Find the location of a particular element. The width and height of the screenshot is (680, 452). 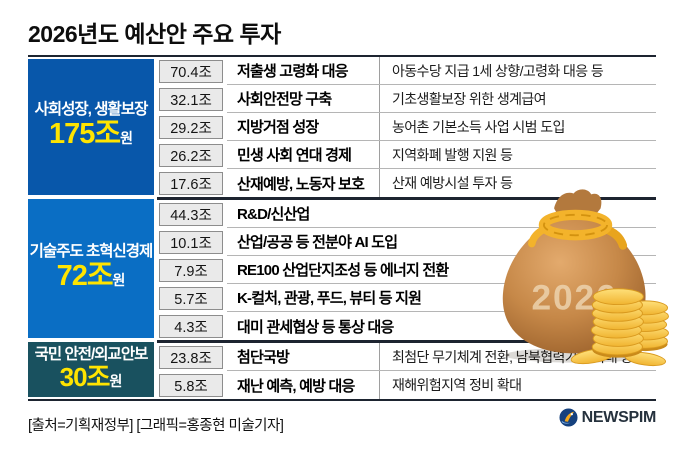

value-cell: 10.1조 is located at coordinates (191, 242).